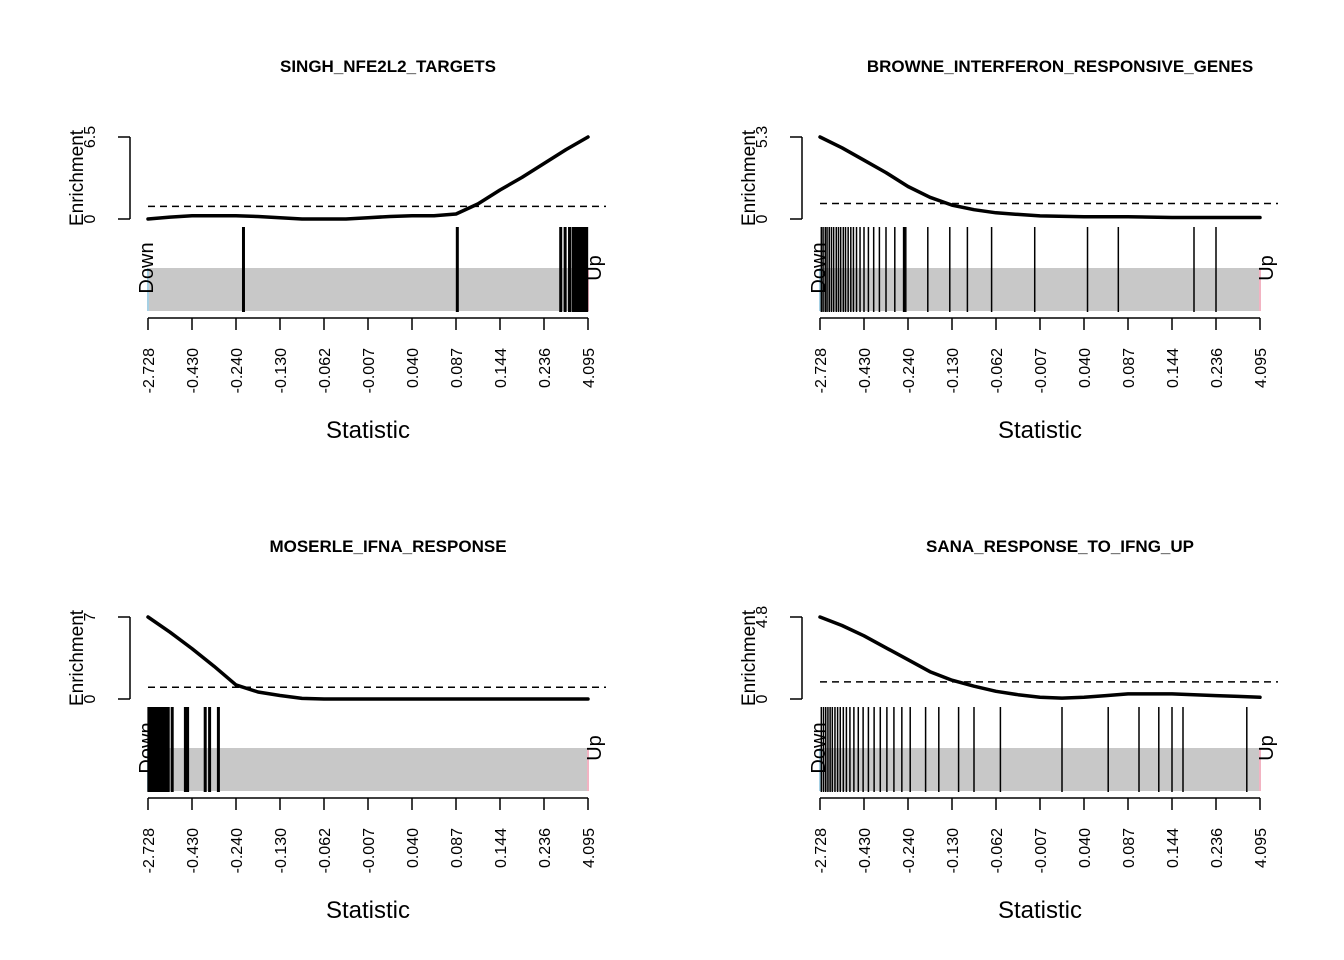 The height and width of the screenshot is (960, 1344). Describe the element at coordinates (762, 137) in the screenshot. I see `y-tick-label: 5.3` at that location.